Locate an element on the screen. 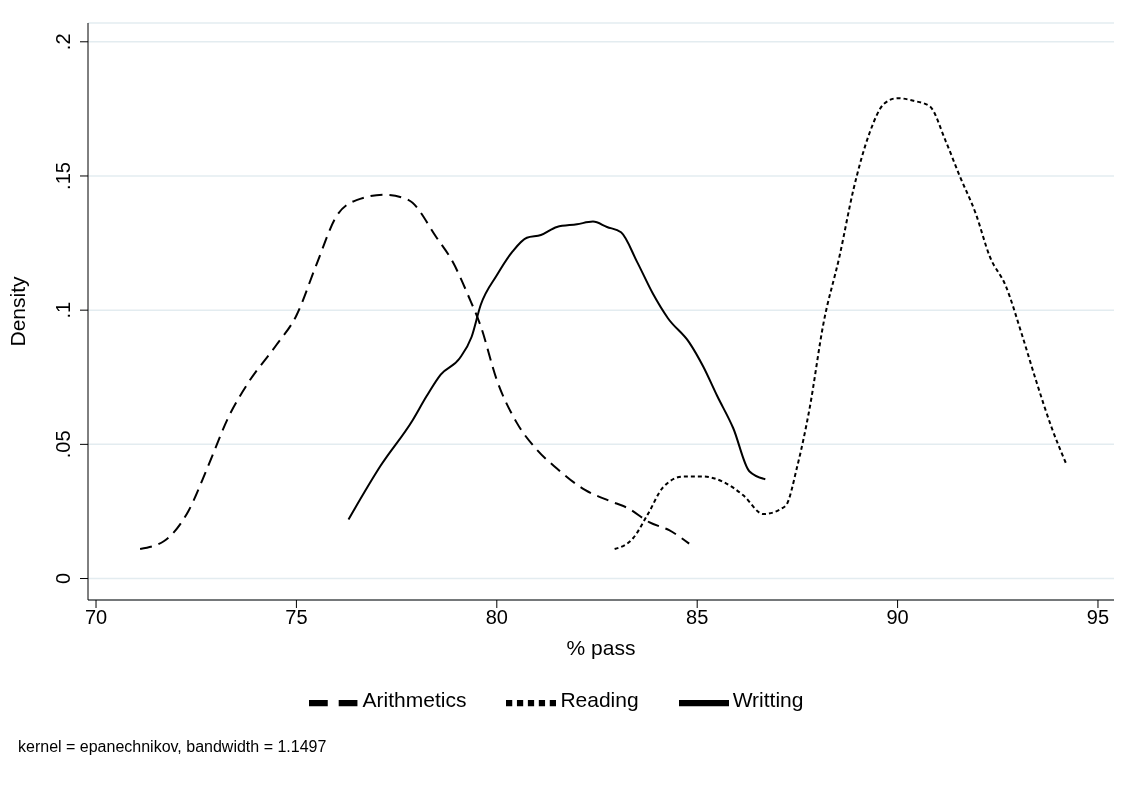 The height and width of the screenshot is (804, 1127). x-tick-label: 75 is located at coordinates (296, 617).